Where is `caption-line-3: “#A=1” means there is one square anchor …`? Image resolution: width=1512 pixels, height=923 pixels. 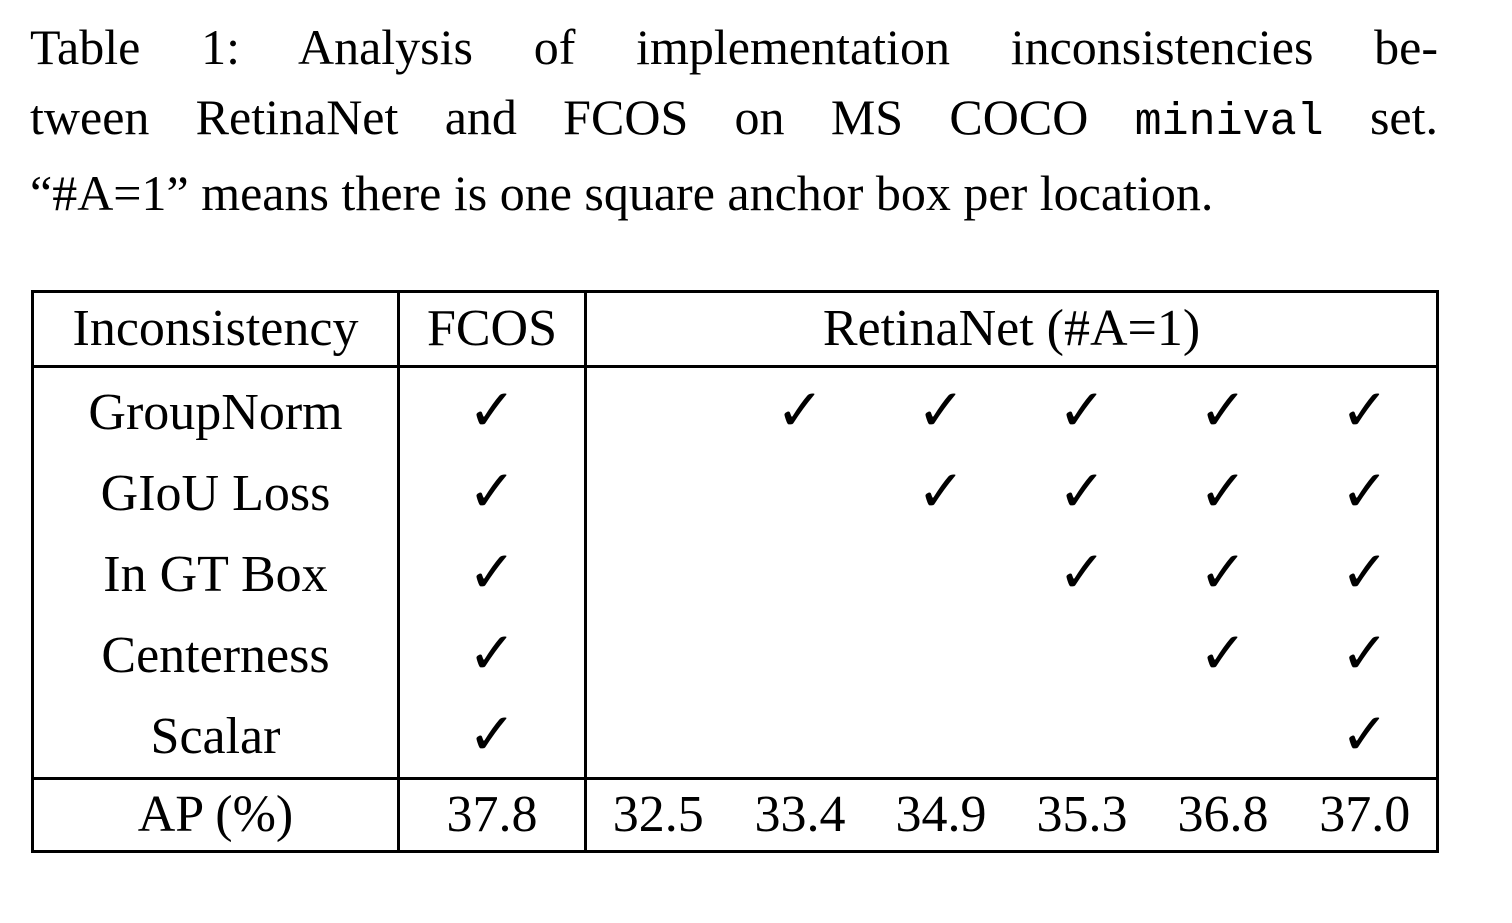 caption-line-3: “#A=1” means there is one square anchor … is located at coordinates (622, 193).